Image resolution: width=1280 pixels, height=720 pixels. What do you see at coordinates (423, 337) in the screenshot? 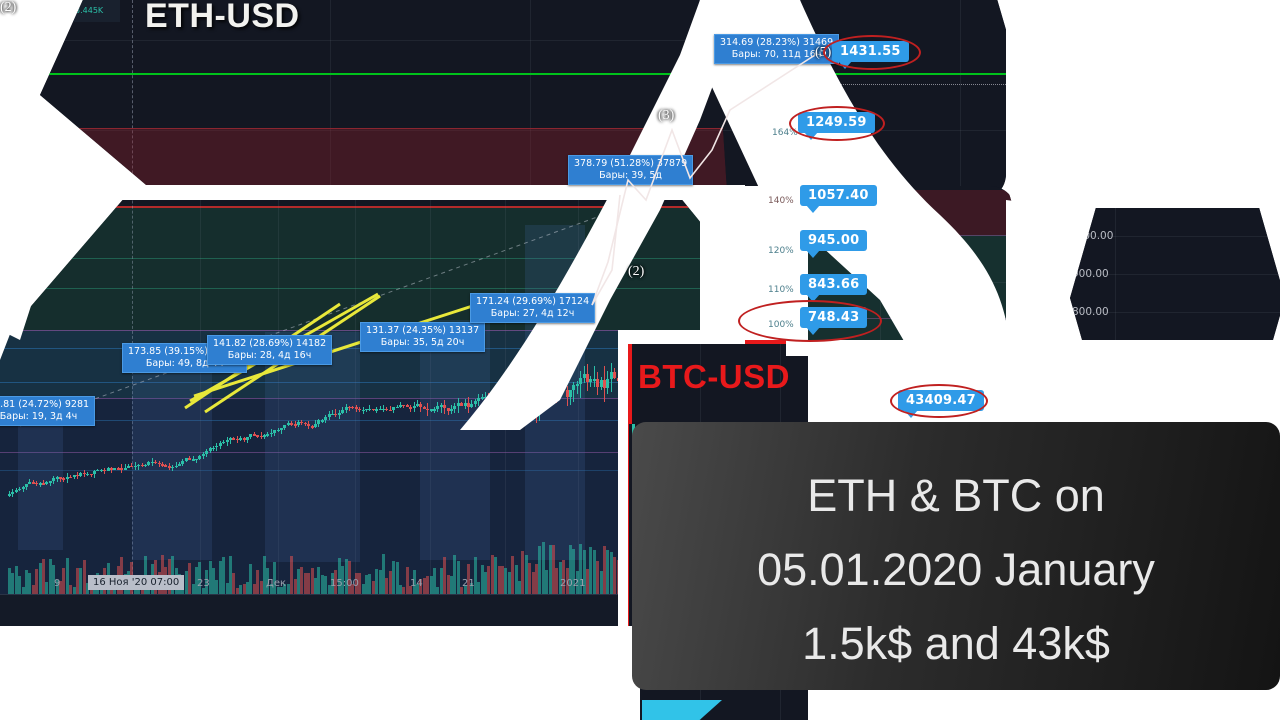
I see `measurement-label-3: 131.37 (24.35%) 13137 Бары: 35, 5д 20ч` at bounding box center [423, 337].